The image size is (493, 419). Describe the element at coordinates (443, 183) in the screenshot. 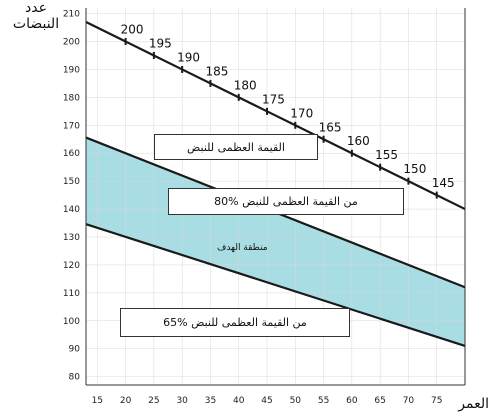

I see `point-label: 145` at that location.